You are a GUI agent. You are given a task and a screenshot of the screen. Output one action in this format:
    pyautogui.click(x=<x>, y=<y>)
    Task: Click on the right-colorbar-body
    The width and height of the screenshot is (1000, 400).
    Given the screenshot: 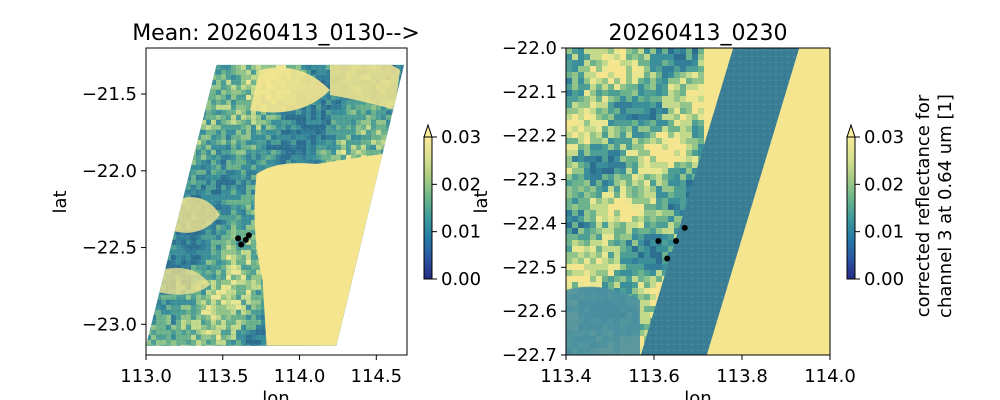 What is the action you would take?
    pyautogui.click(x=851, y=208)
    